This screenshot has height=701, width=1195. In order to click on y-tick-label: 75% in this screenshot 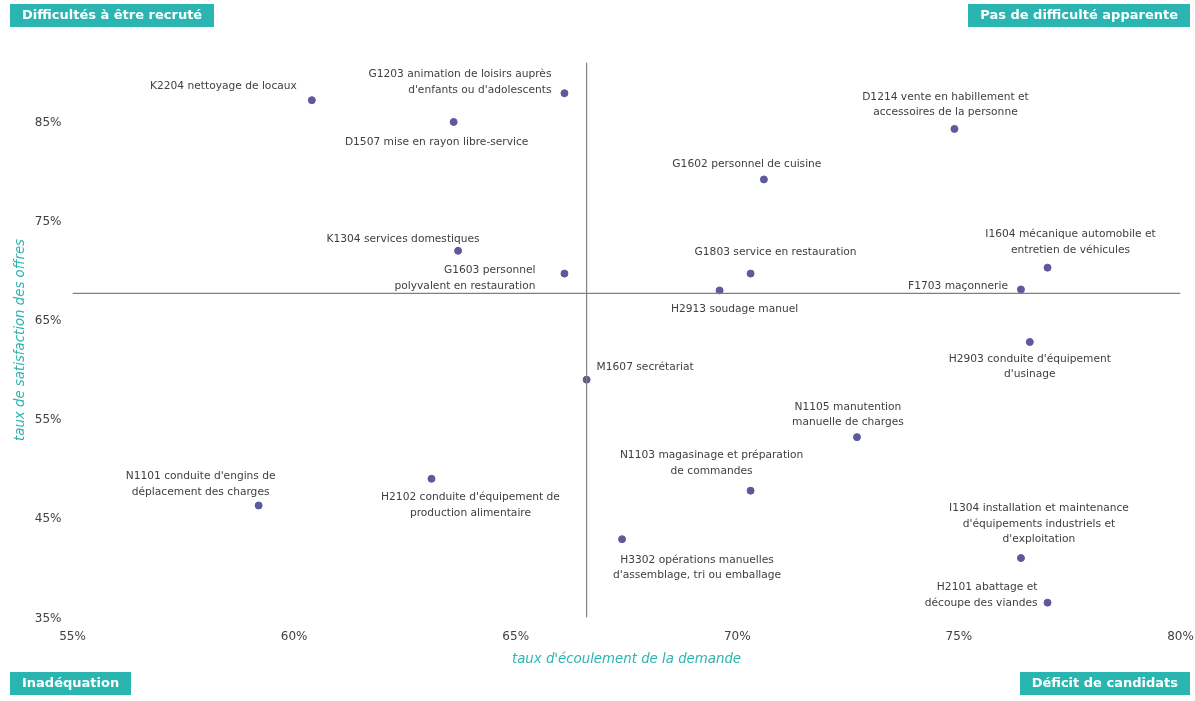, I will do `click(48, 221)`.